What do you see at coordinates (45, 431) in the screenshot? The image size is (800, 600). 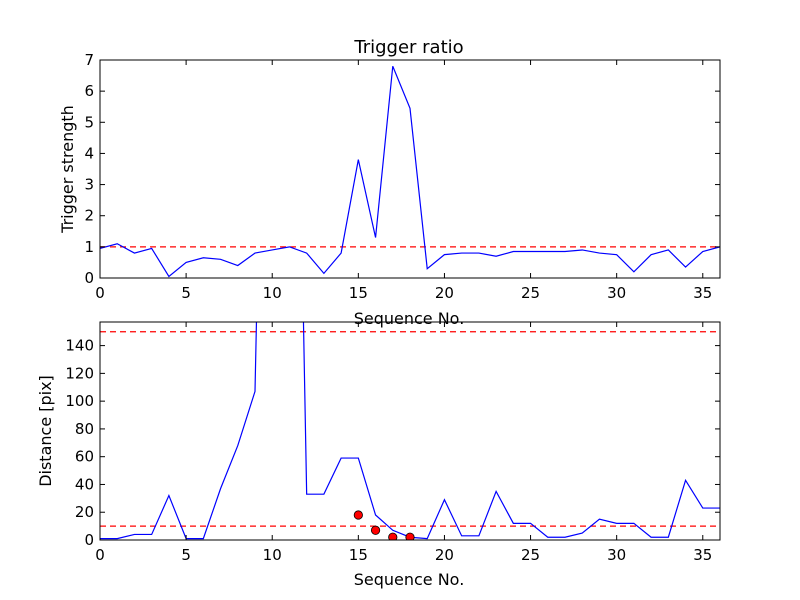 I see `y-axis-label: Distance [pix]` at bounding box center [45, 431].